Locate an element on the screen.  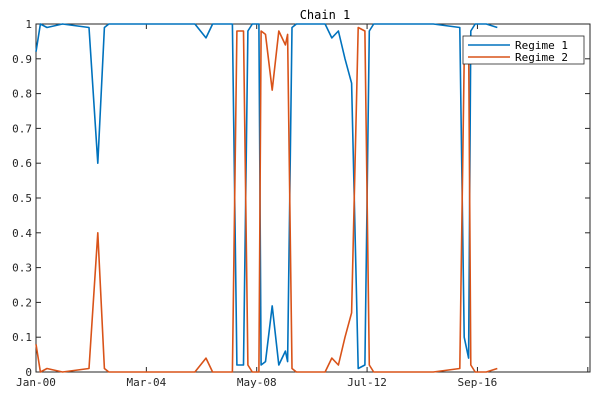
chart-title: Chain 1 is located at coordinates (325, 15).